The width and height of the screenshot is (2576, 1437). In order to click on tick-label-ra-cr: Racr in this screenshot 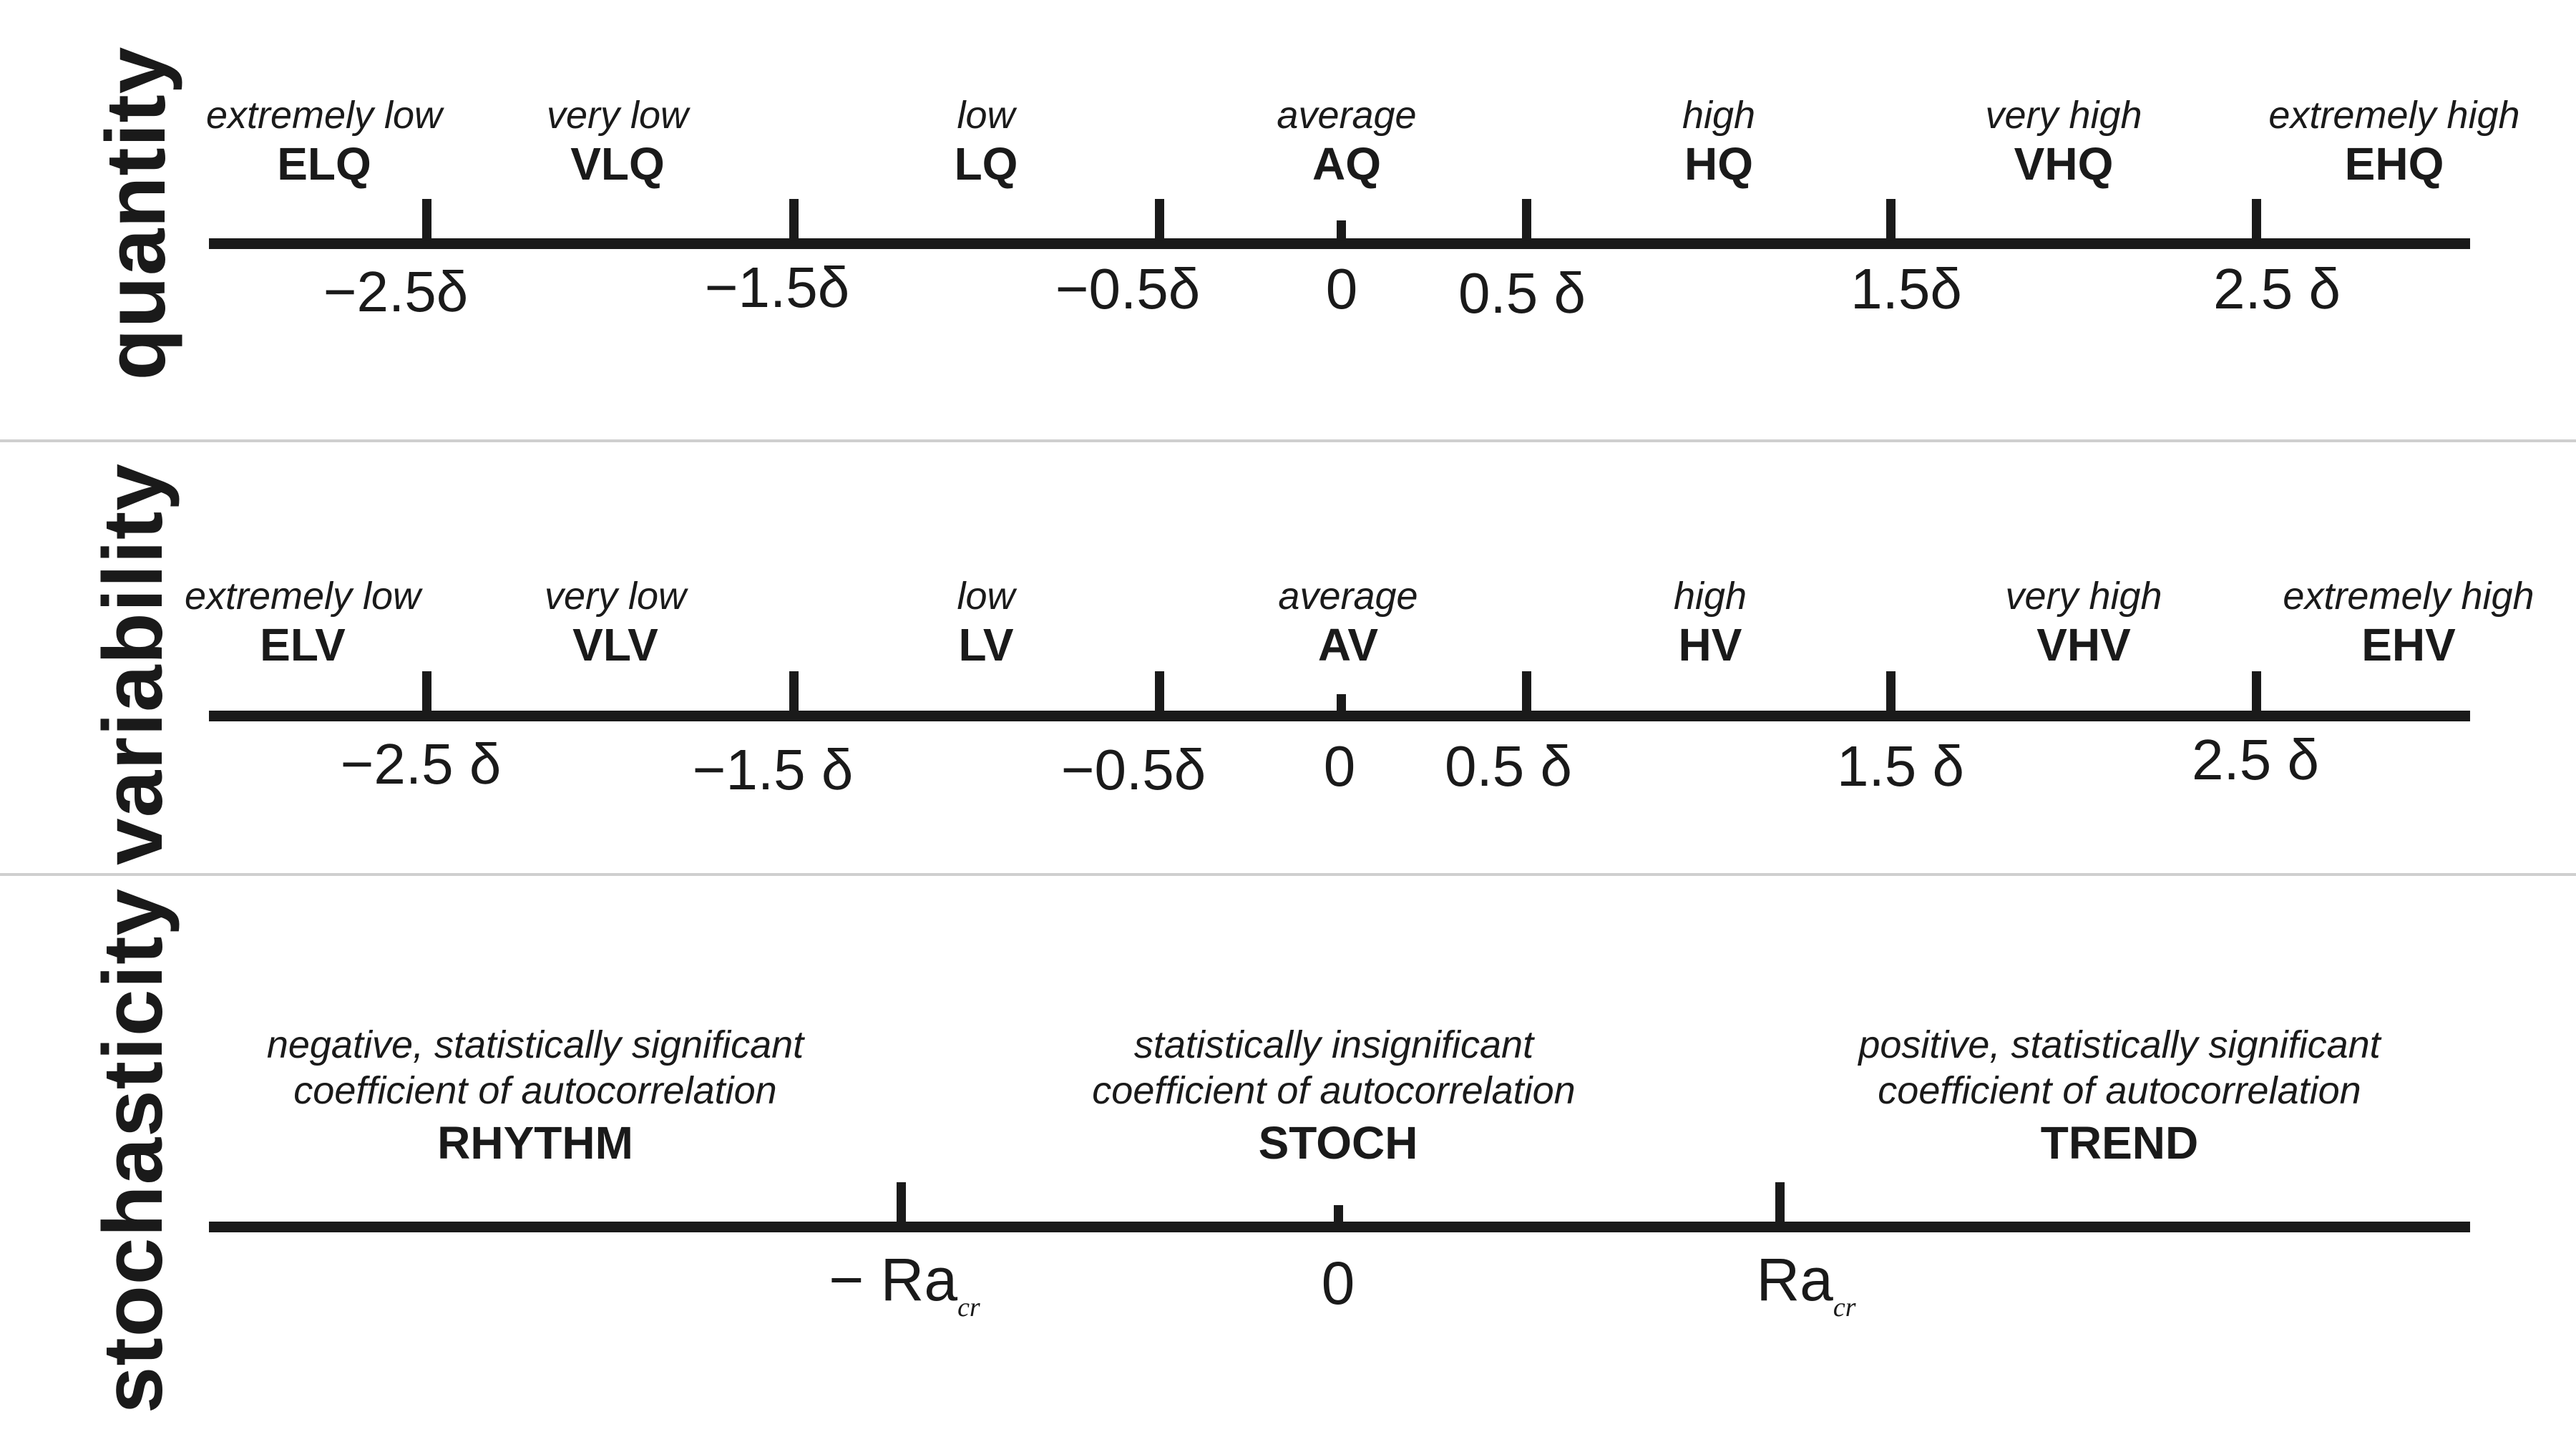, I will do `click(1805, 1284)`.